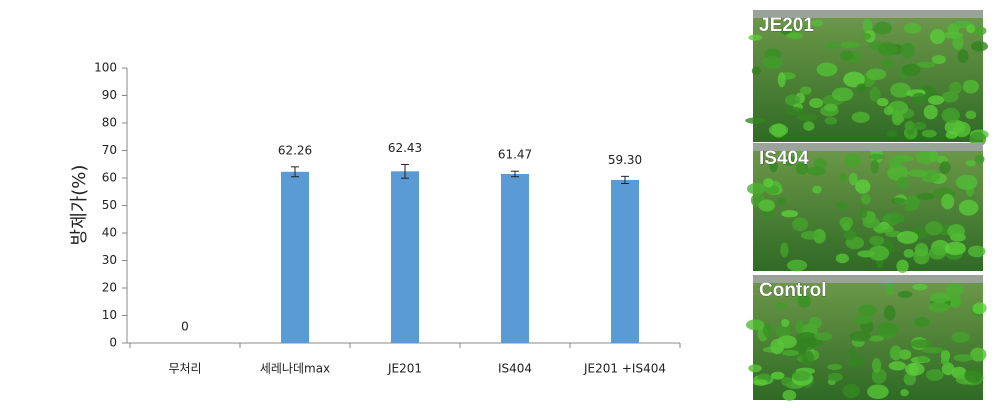 The width and height of the screenshot is (1003, 408). What do you see at coordinates (184, 369) in the screenshot?
I see `x-tick-label: 무처리` at bounding box center [184, 369].